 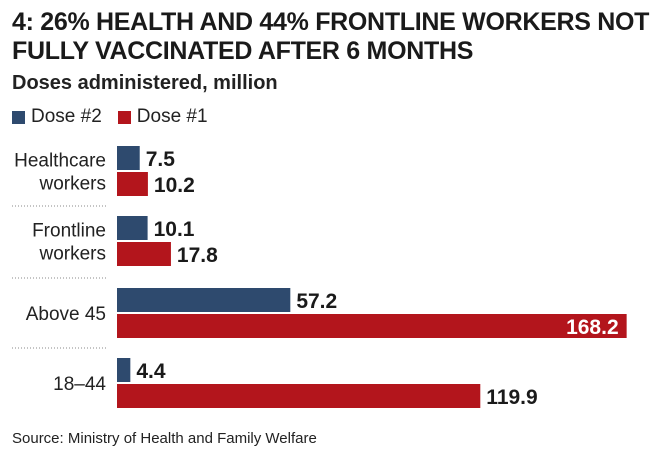 I want to click on chart-subtitle: Doses administered, million, so click(x=145, y=83).